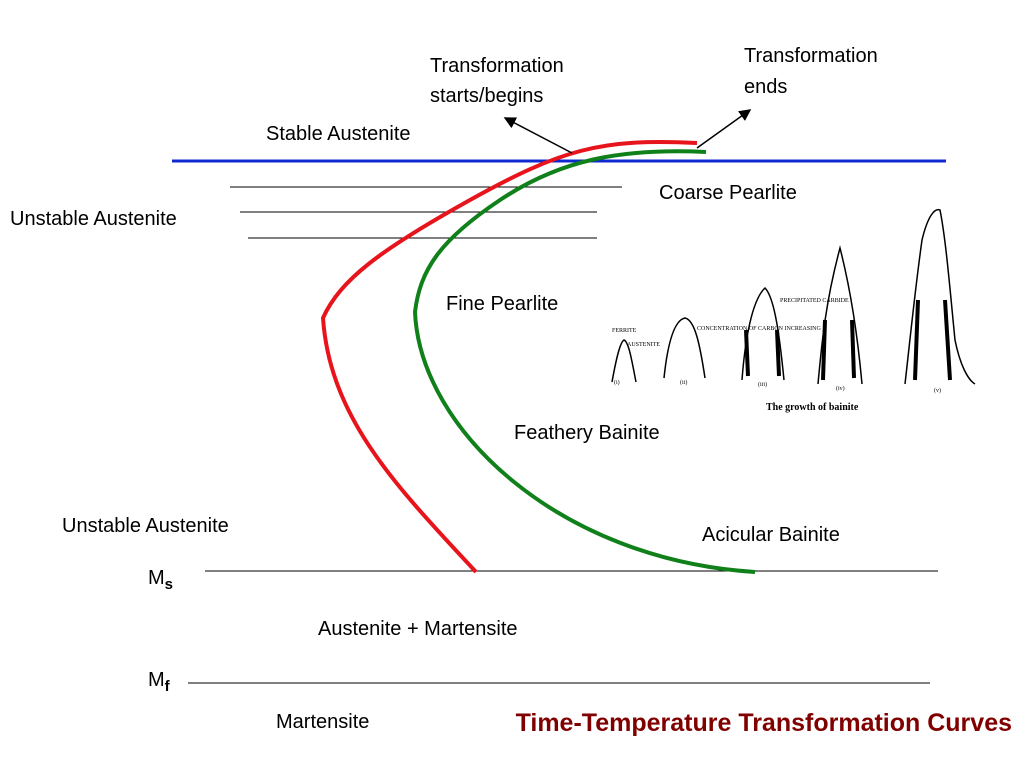  I want to click on inset-caption: The growth of bainite, so click(812, 407).